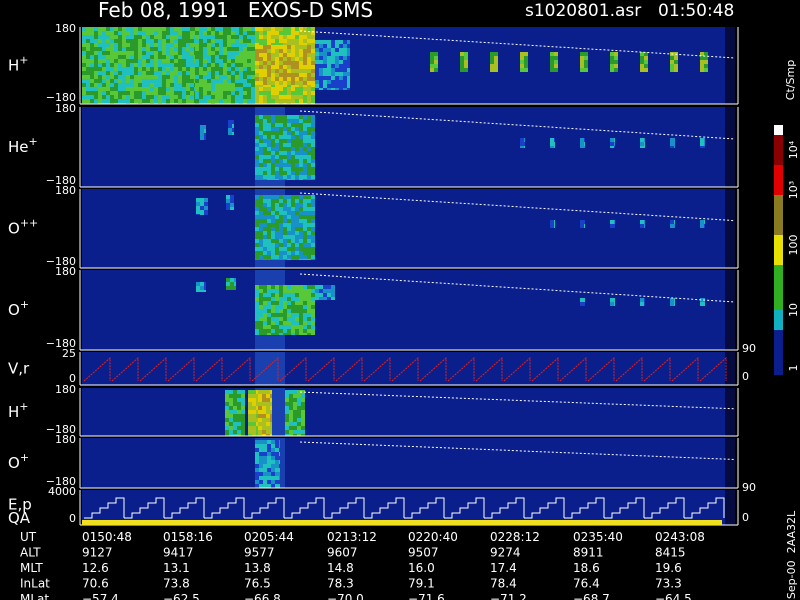  I want to click on table-cell: 73.8, so click(176, 584).